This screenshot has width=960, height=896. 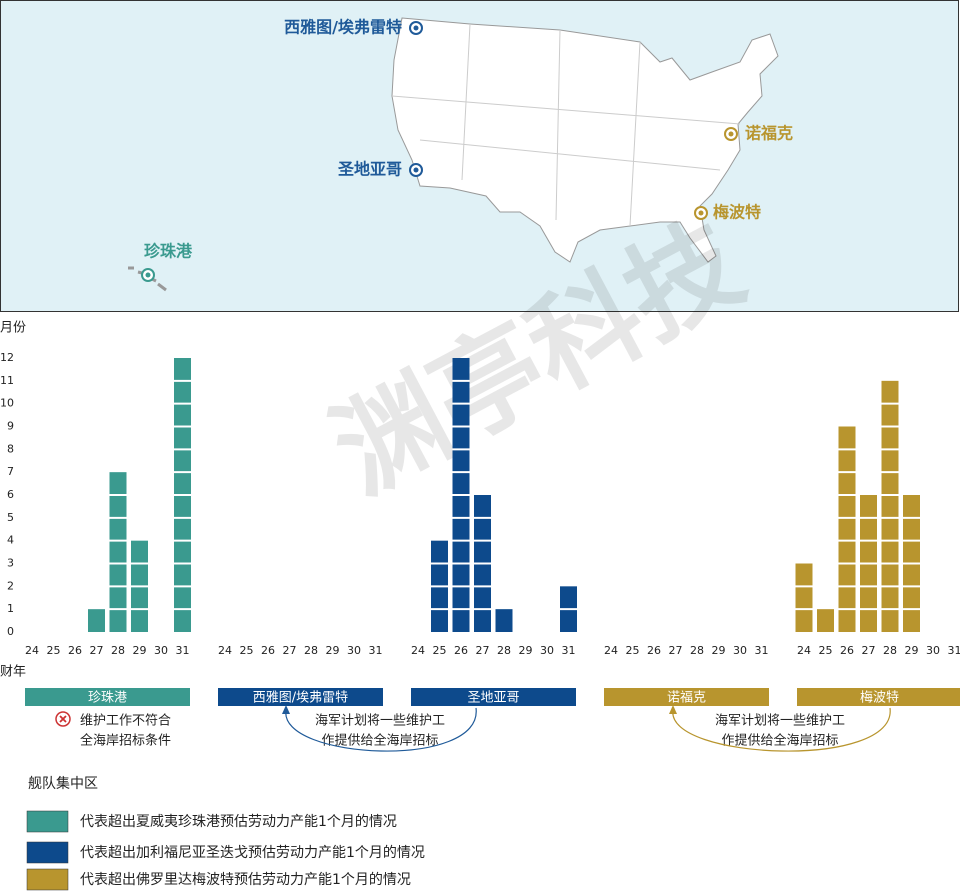 I want to click on map-label: 西雅图/埃弗雷特, so click(x=343, y=27).